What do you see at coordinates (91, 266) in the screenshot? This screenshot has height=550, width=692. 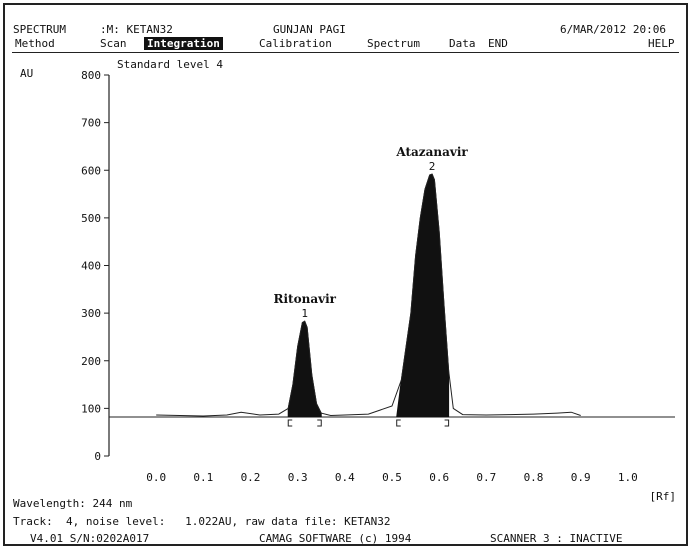 I see `y-tick-label: 400` at bounding box center [91, 266].